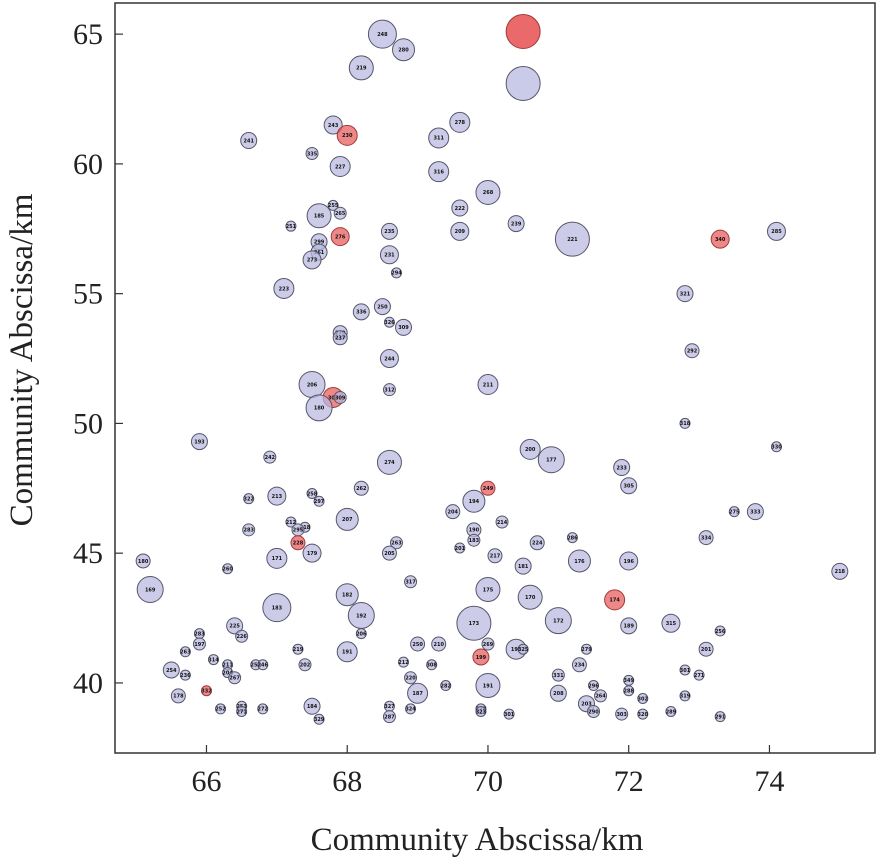 The height and width of the screenshot is (859, 886). What do you see at coordinates (509, 714) in the screenshot?
I see `data-point: 301` at bounding box center [509, 714].